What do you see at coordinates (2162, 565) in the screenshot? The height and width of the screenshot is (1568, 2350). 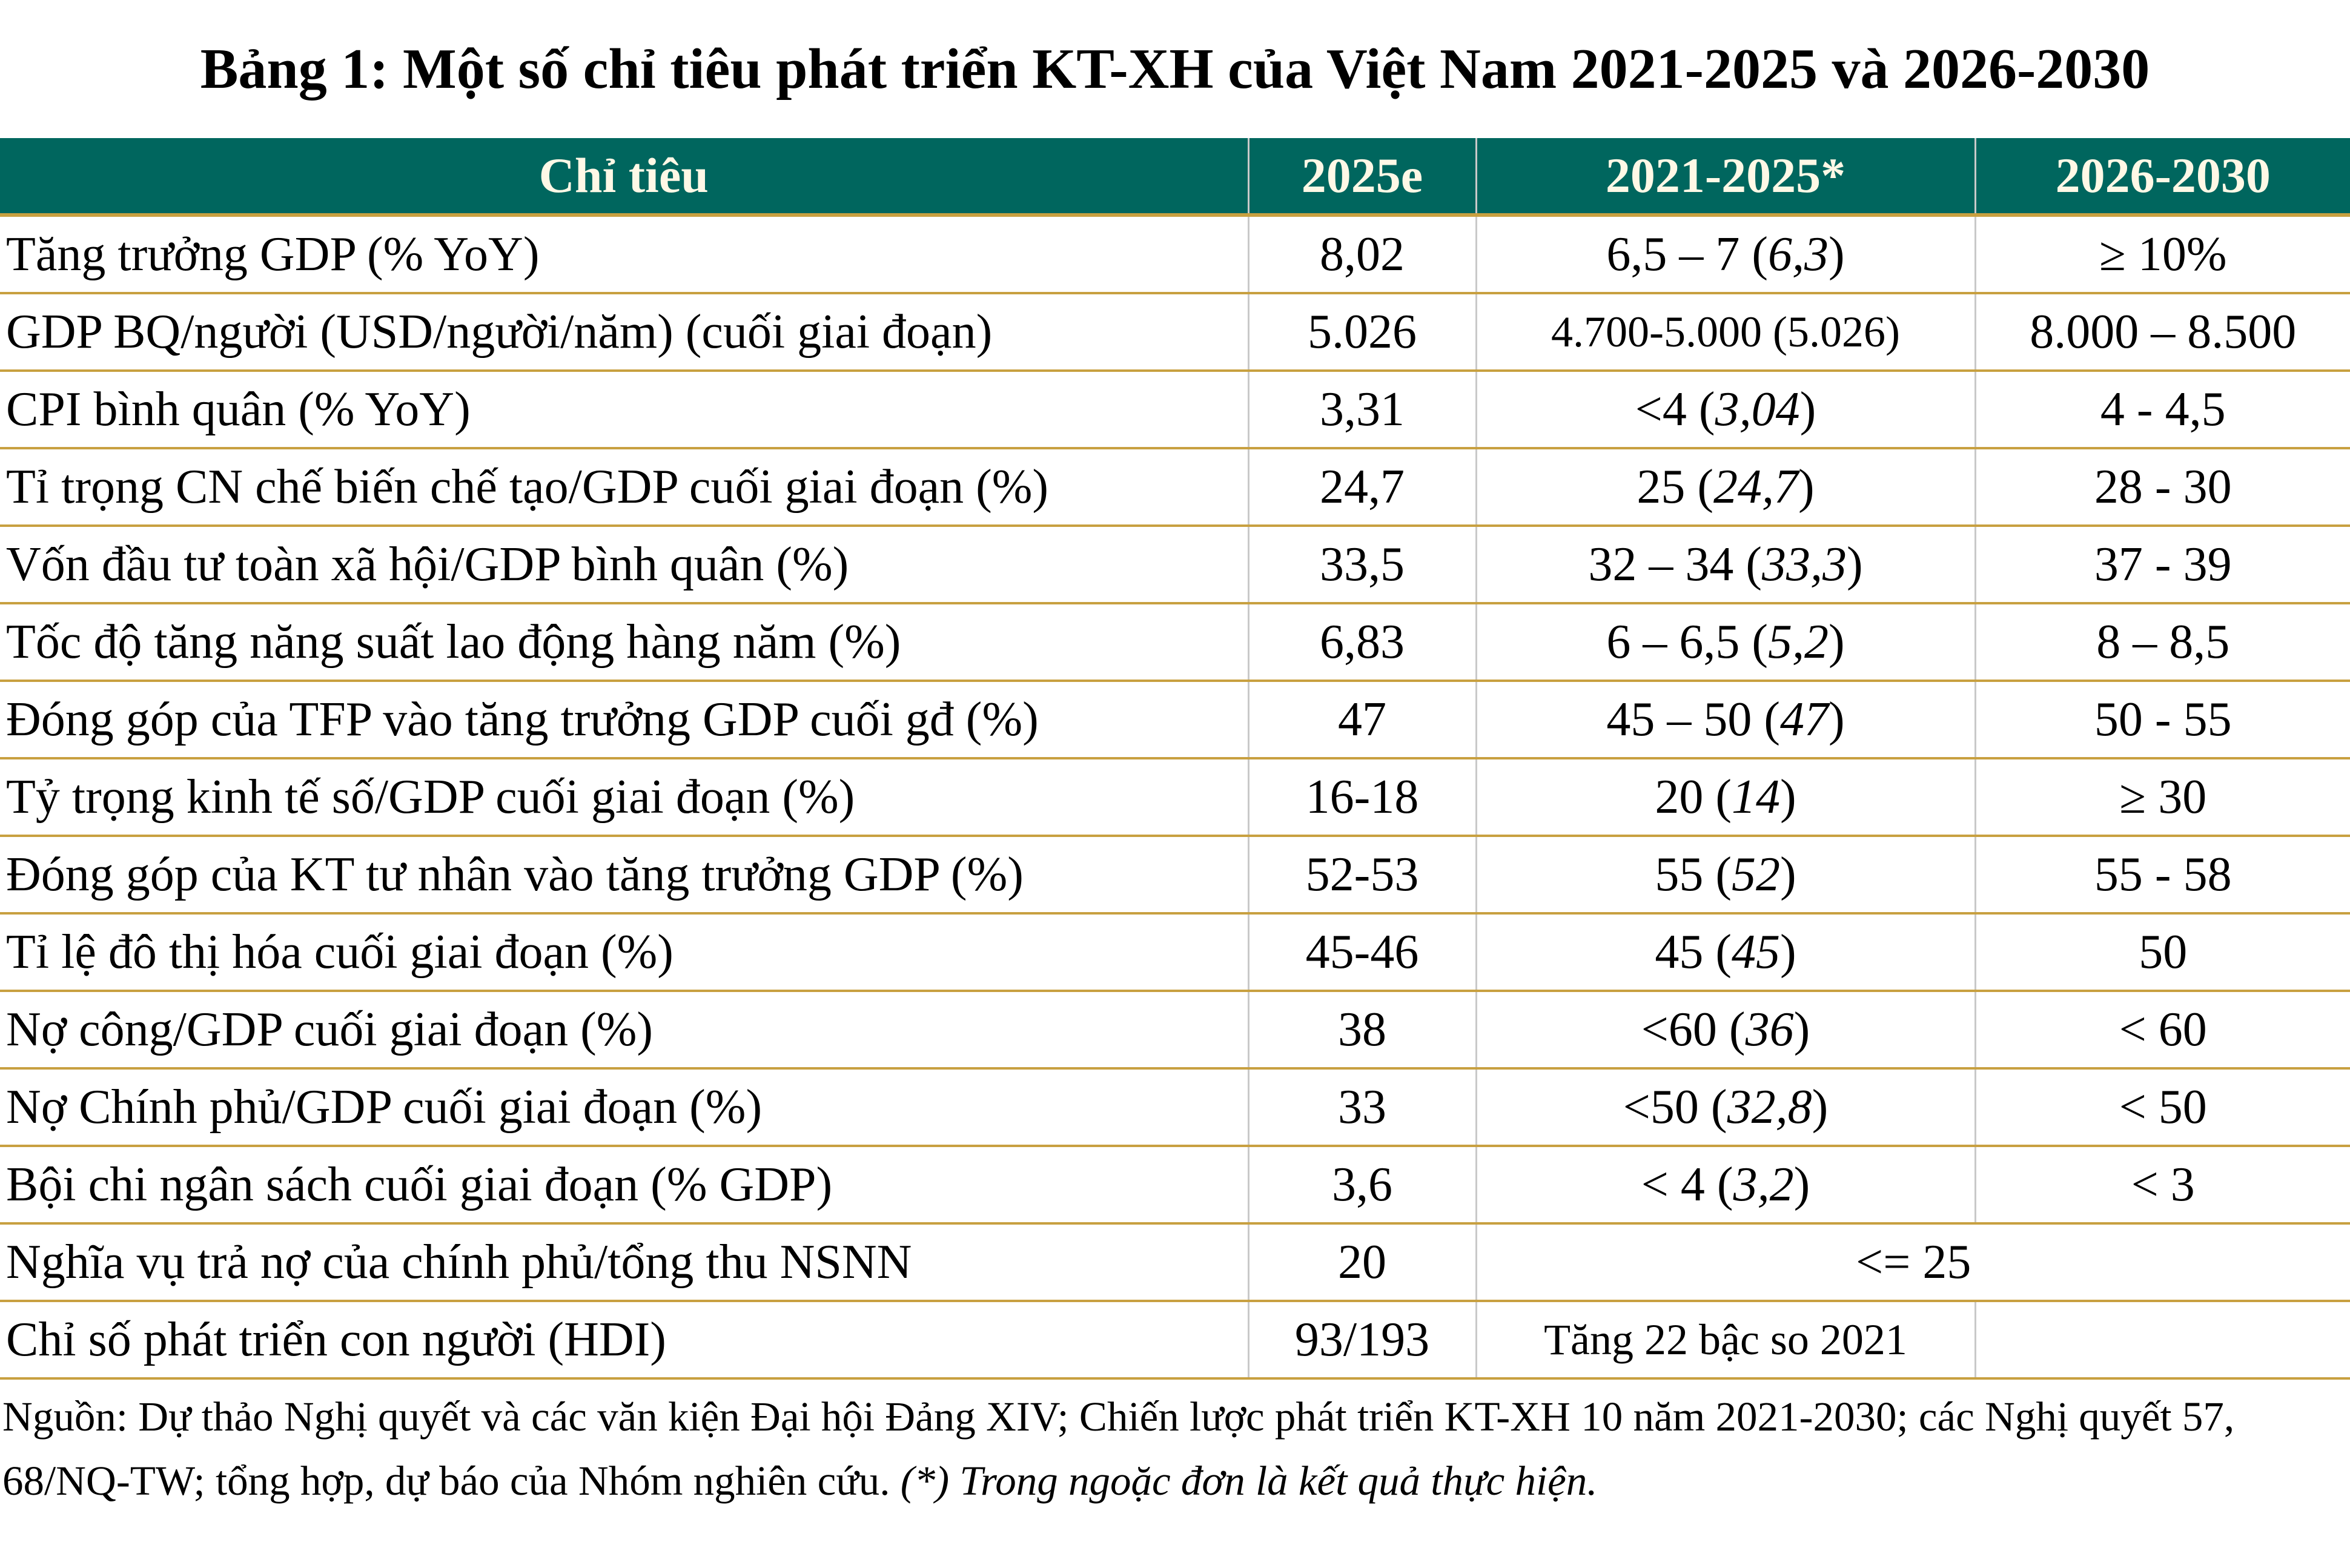 I see `table-cell: 37 - 39` at bounding box center [2162, 565].